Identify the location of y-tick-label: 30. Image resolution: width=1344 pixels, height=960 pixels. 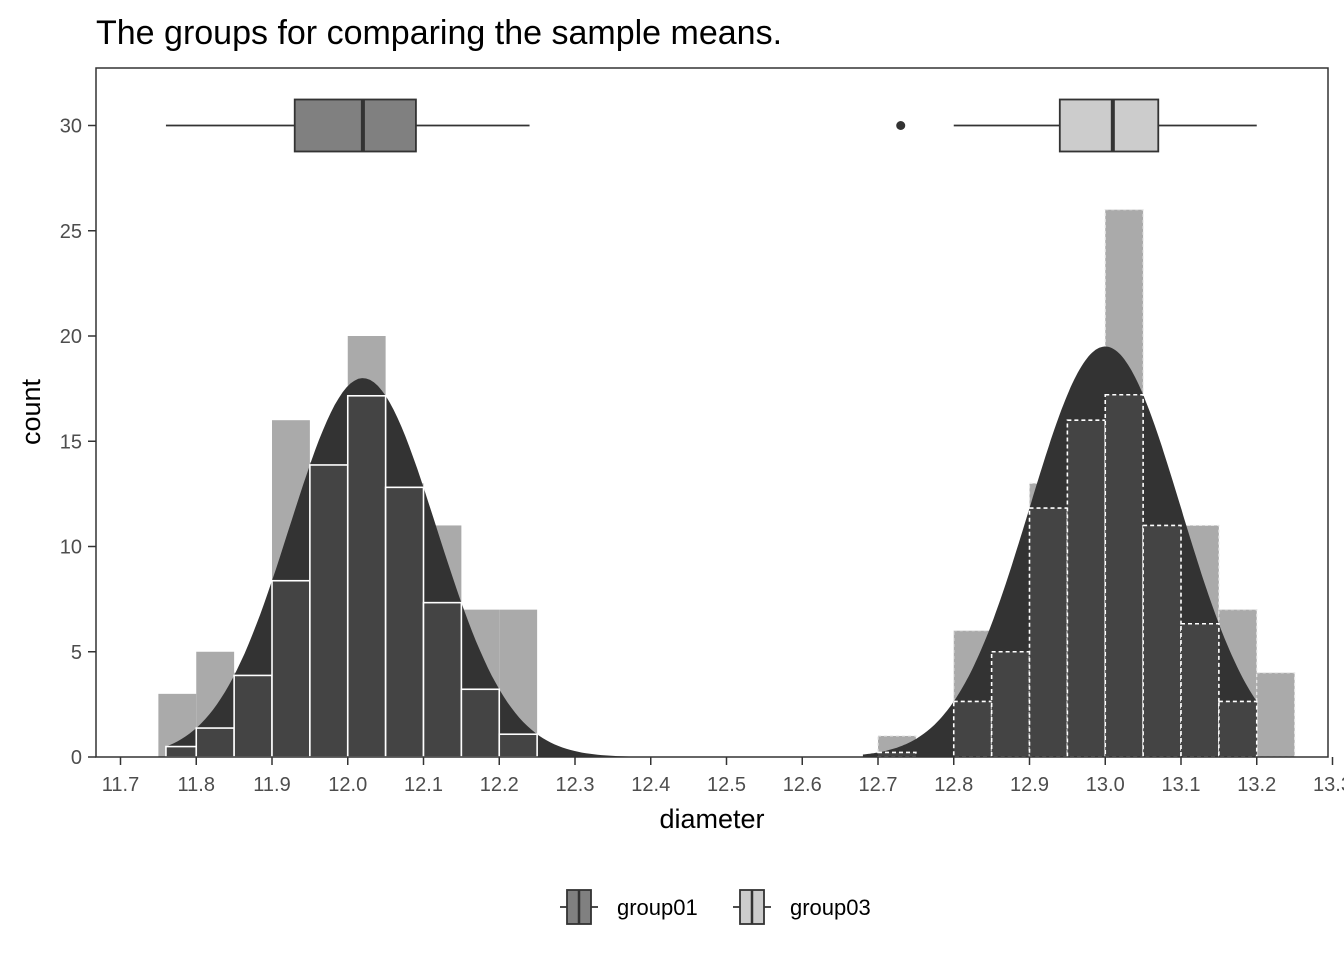
(71, 127).